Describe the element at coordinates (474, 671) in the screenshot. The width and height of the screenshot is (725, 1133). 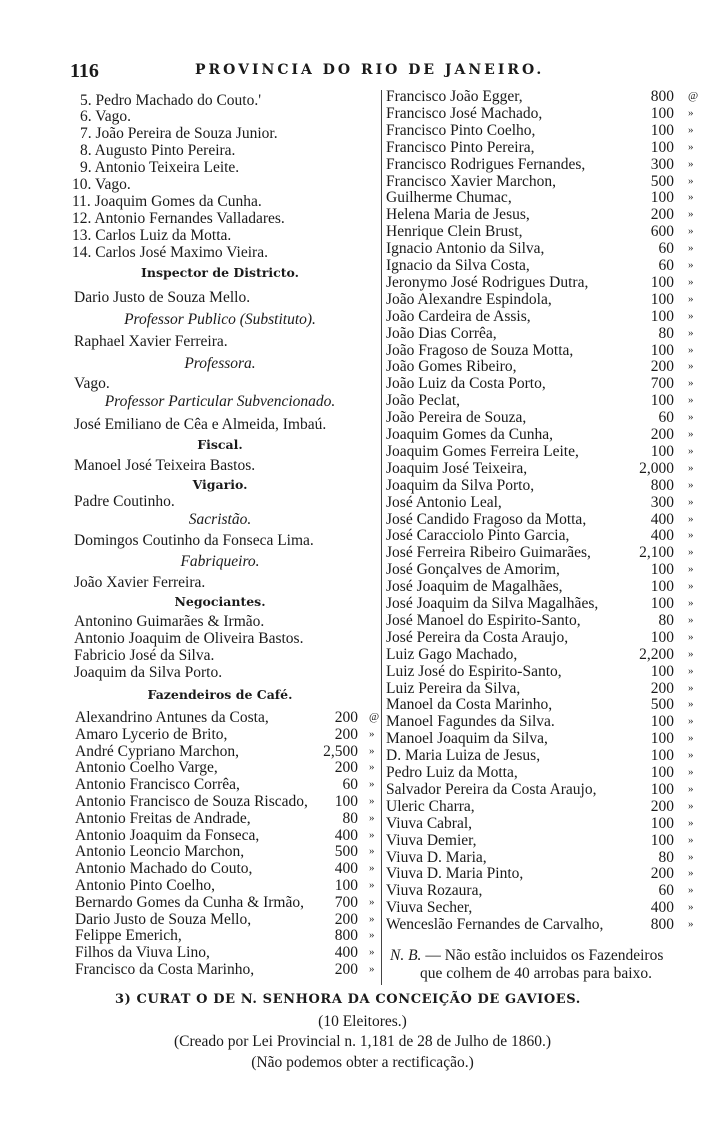
I see `farmer-name: Luiz José do Espirito-Santo,` at that location.